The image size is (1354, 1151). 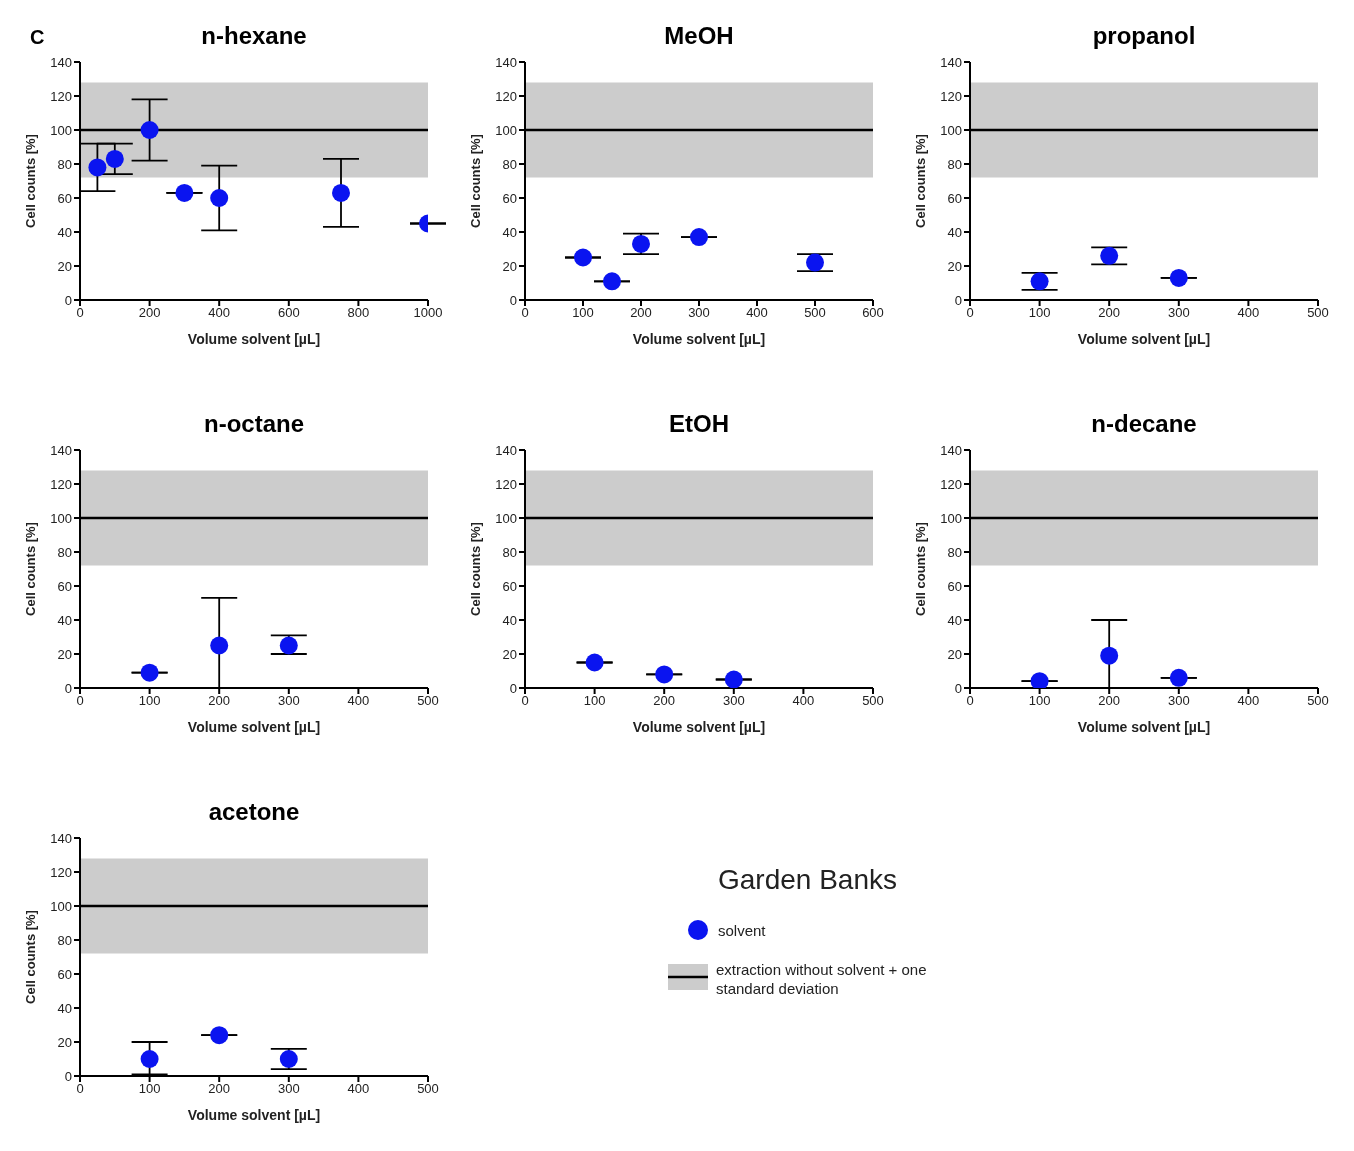 I want to click on x-tick-label: 600, so click(x=873, y=313).